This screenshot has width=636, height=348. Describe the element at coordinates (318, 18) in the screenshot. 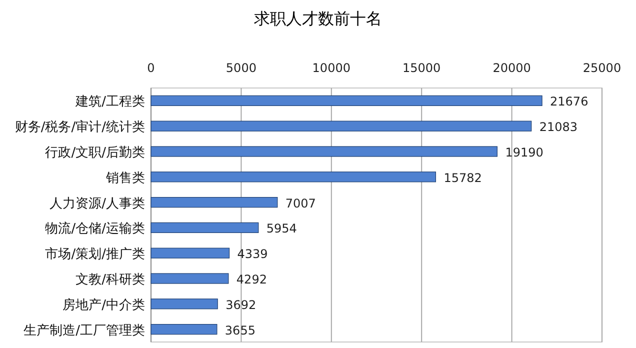

I see `chart-title: 求职人才数前十名` at that location.